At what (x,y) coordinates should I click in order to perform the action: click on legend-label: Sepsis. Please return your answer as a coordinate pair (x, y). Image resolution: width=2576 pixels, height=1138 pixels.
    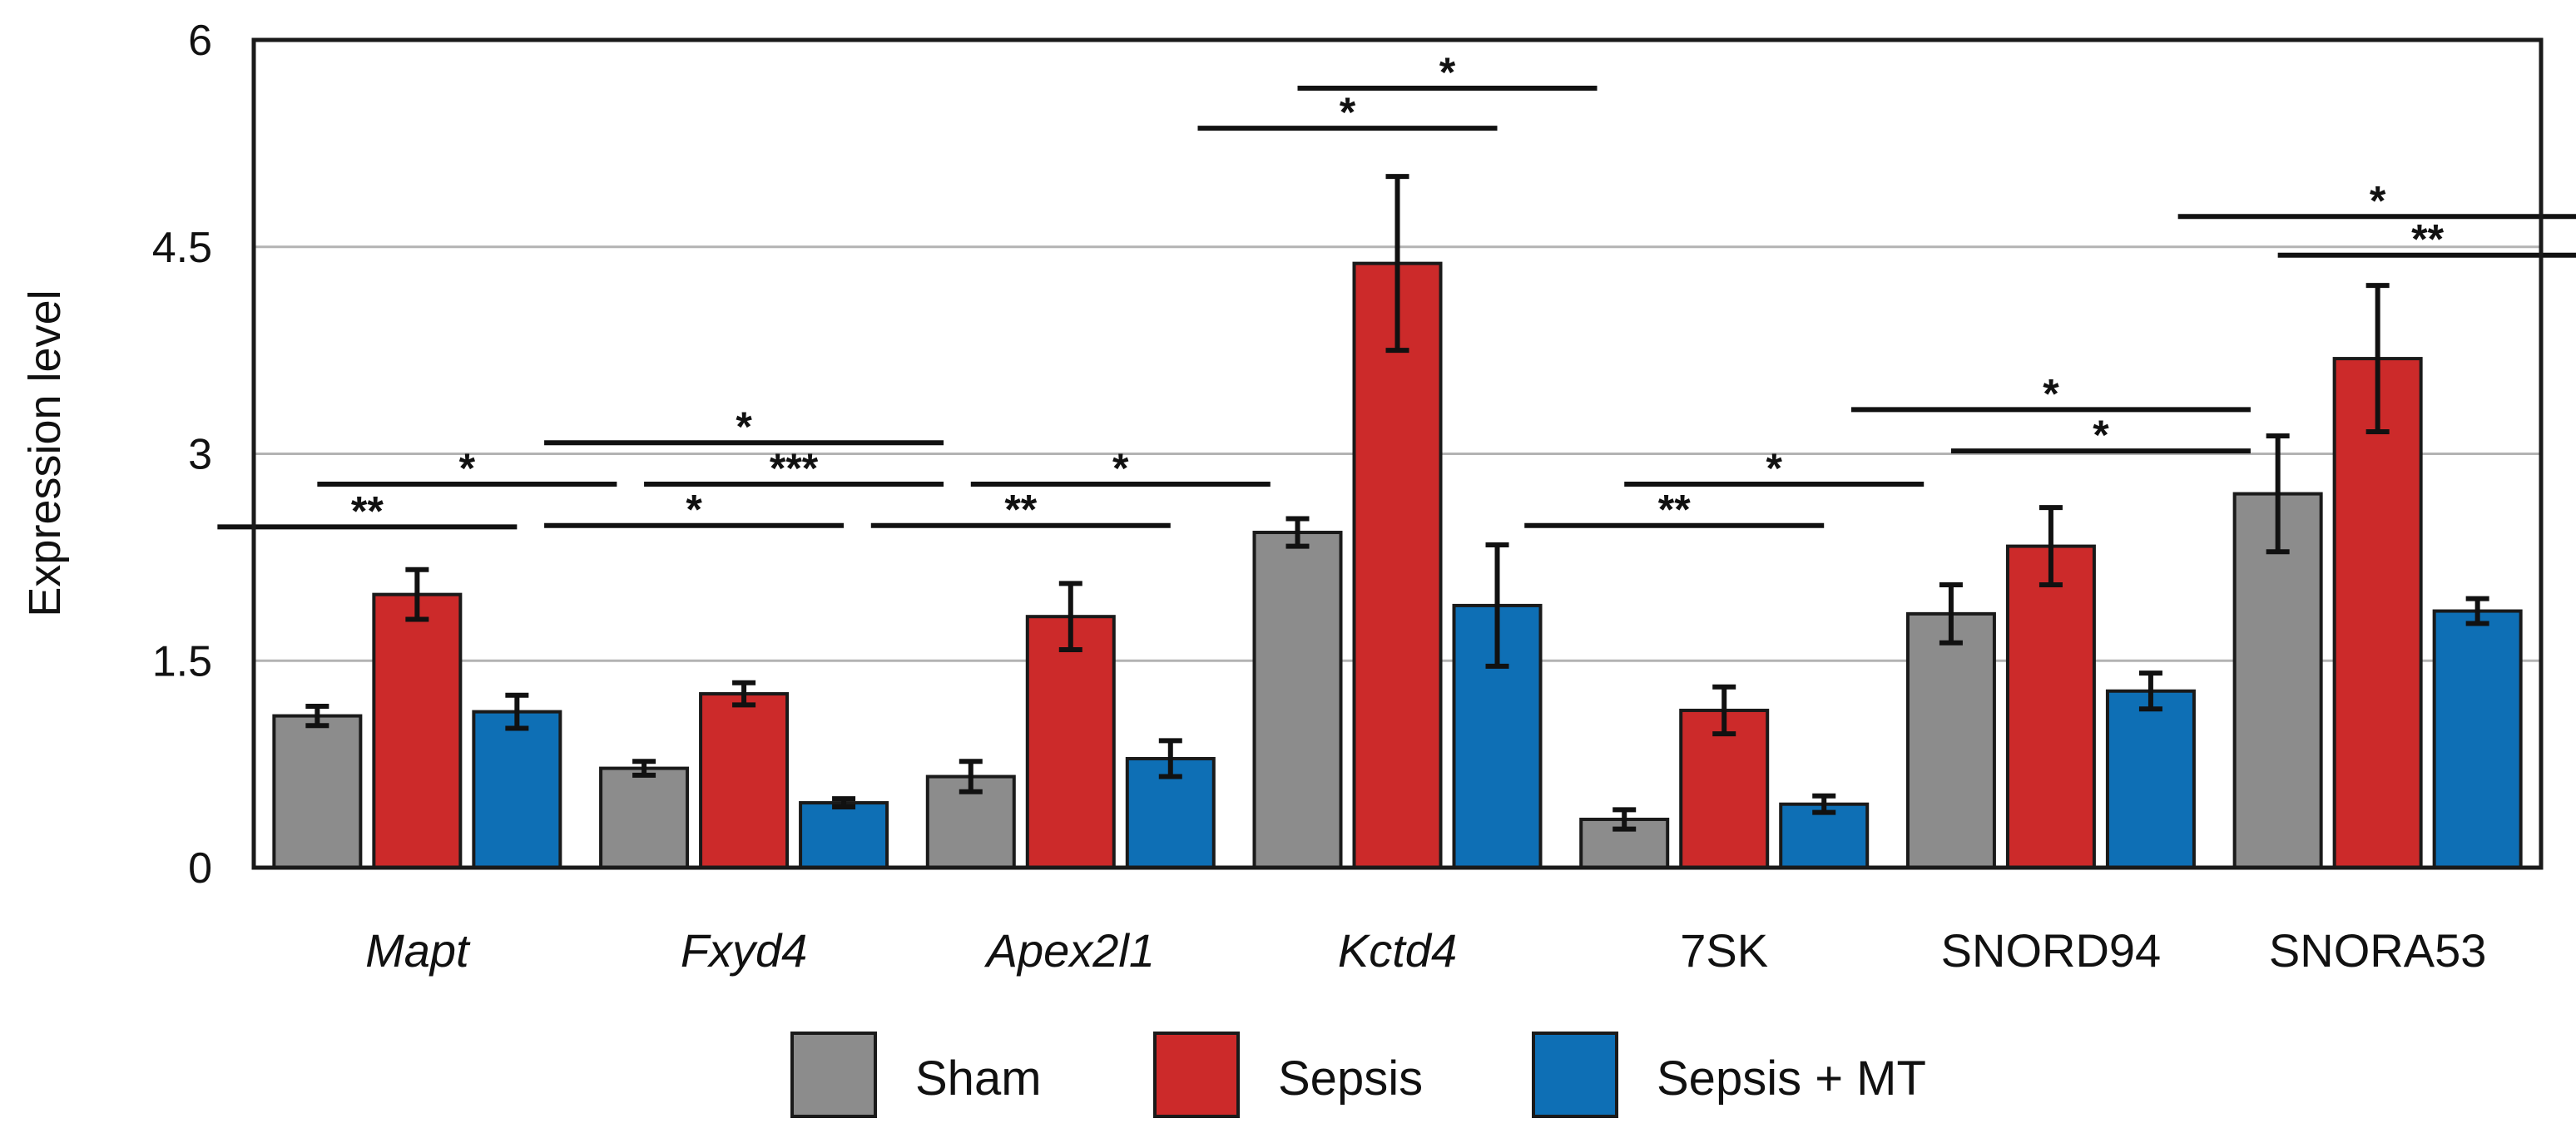
    Looking at the image, I should click on (1350, 1078).